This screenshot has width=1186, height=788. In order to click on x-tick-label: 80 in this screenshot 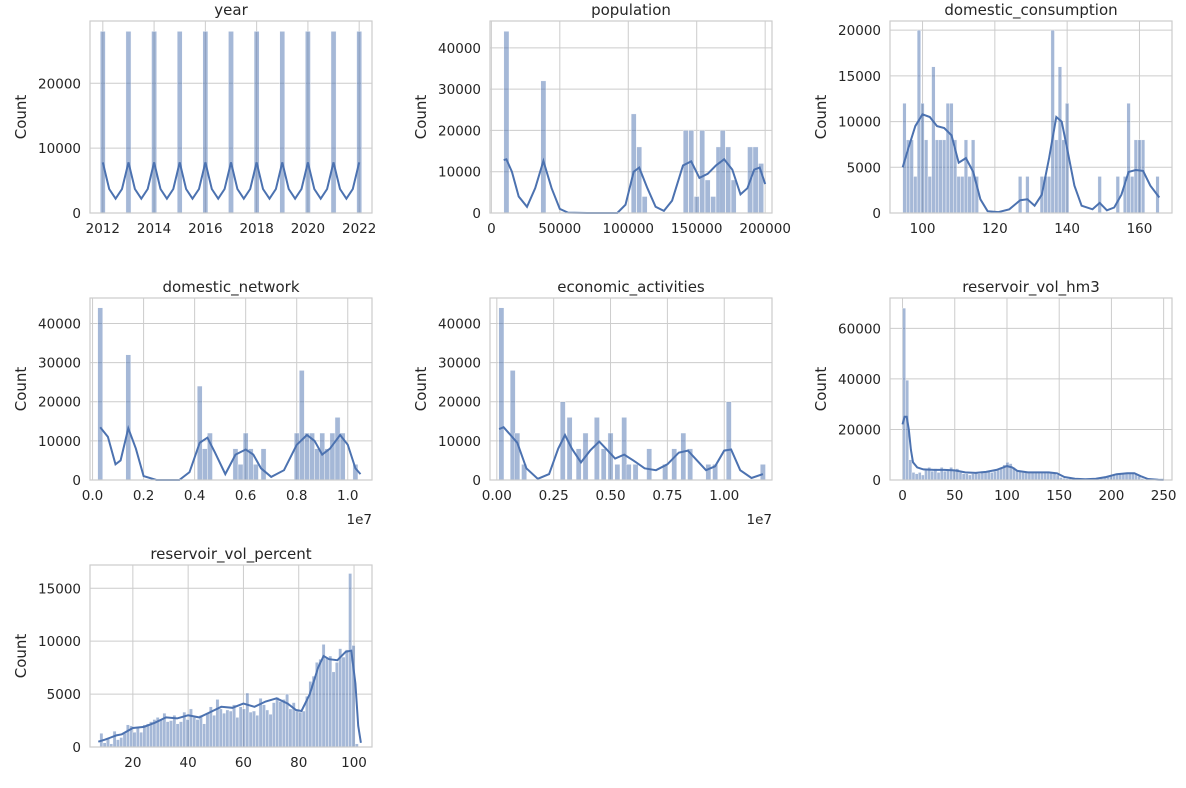, I will do `click(298, 763)`.